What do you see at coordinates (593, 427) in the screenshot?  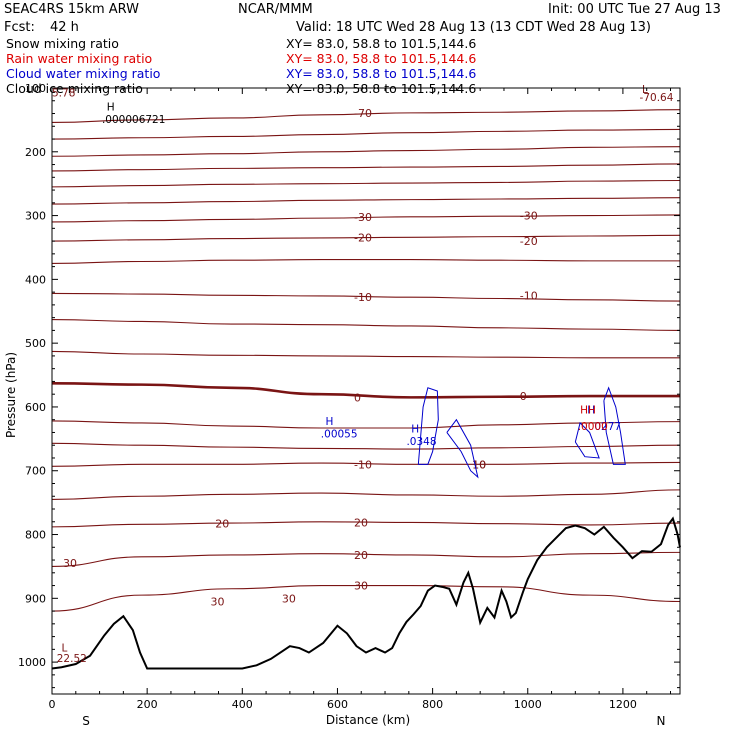 I see `rain-label: .0000` at bounding box center [593, 427].